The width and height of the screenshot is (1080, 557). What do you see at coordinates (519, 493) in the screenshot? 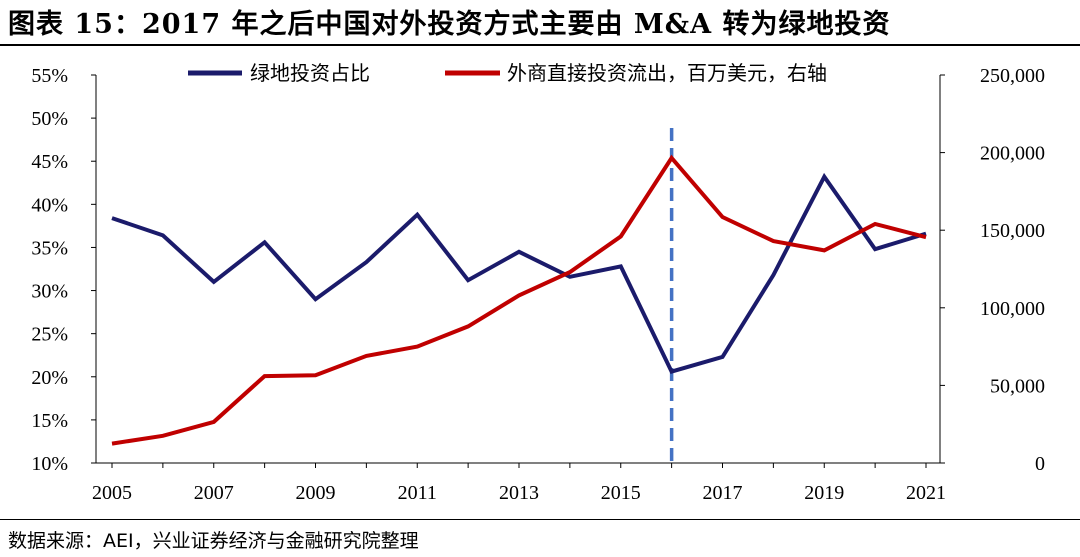
I see `x-tick-label: 2013` at bounding box center [519, 493].